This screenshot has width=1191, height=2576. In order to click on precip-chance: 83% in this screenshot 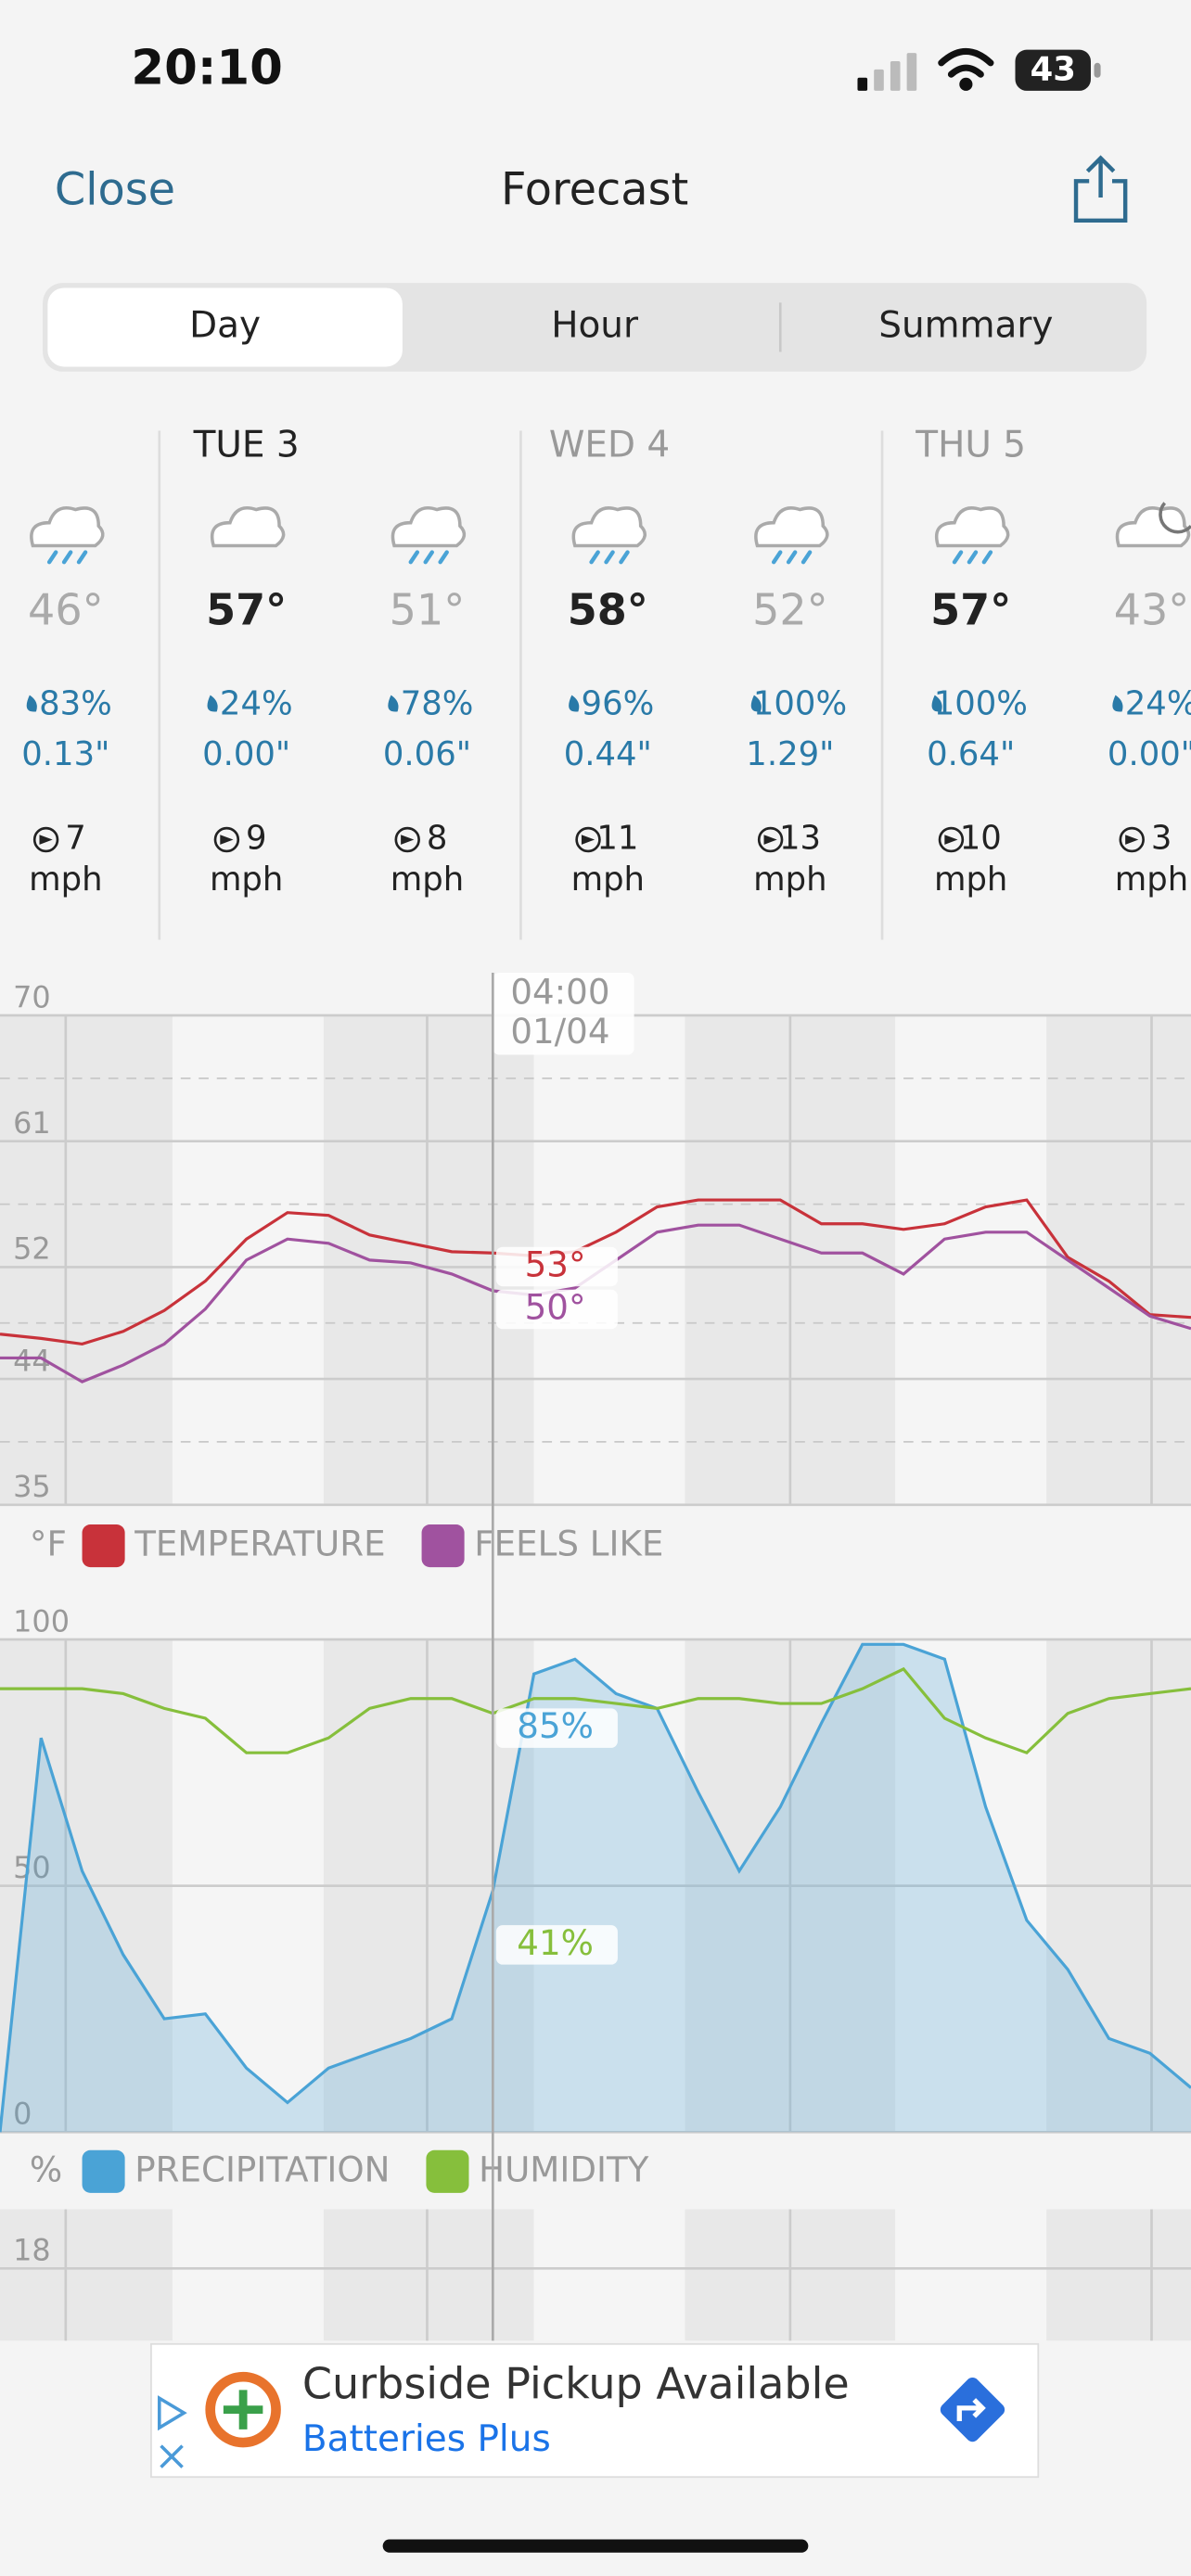, I will do `click(76, 703)`.